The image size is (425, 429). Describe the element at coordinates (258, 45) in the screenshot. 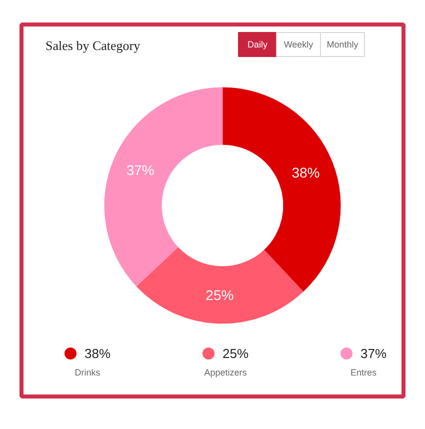

I see `text: Daily` at that location.